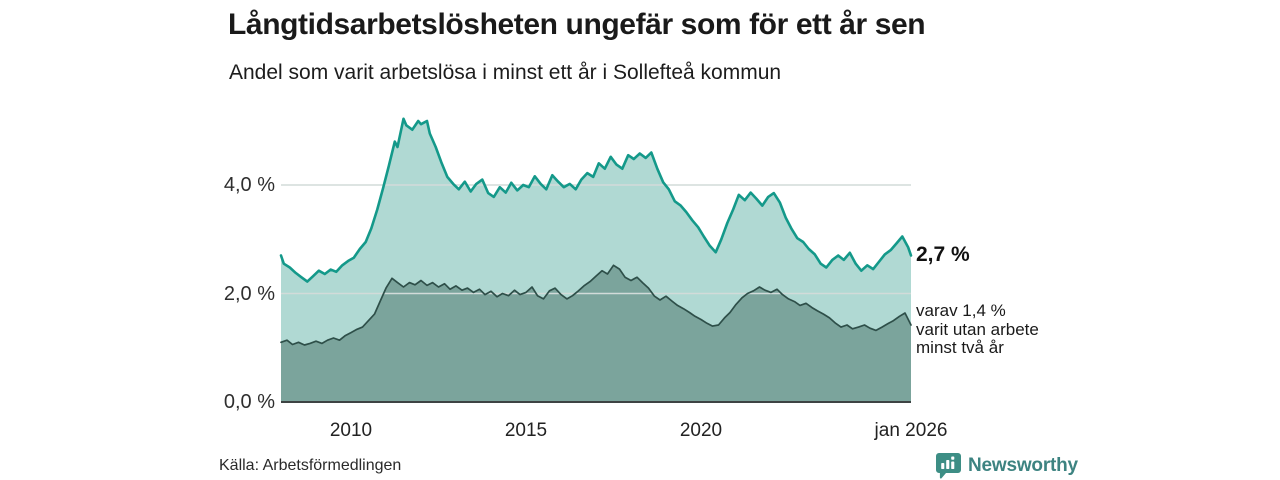 The height and width of the screenshot is (480, 1280). What do you see at coordinates (526, 430) in the screenshot?
I see `x-tick-label: 2015` at bounding box center [526, 430].